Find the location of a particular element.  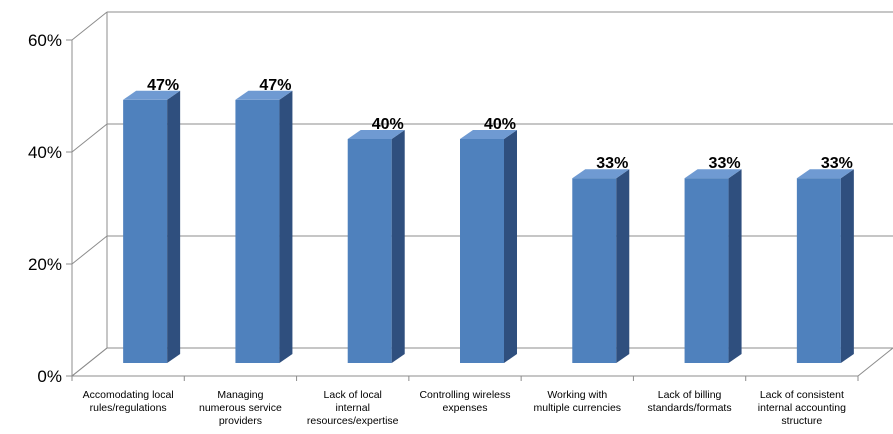

x-category-label: internal accounting is located at coordinates (802, 408).